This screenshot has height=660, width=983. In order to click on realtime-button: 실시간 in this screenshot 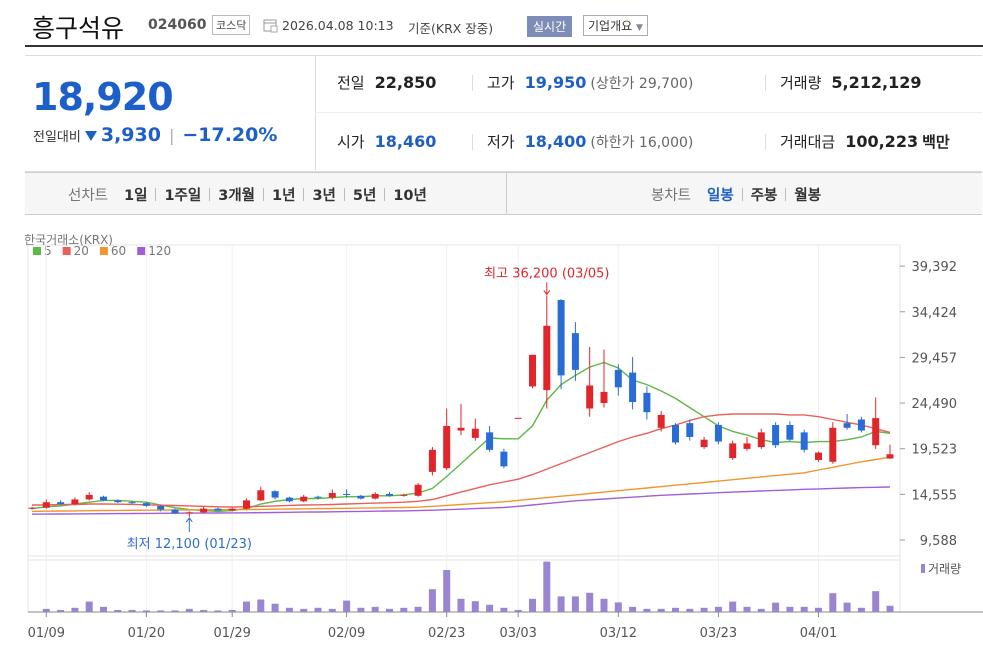, I will do `click(550, 26)`.